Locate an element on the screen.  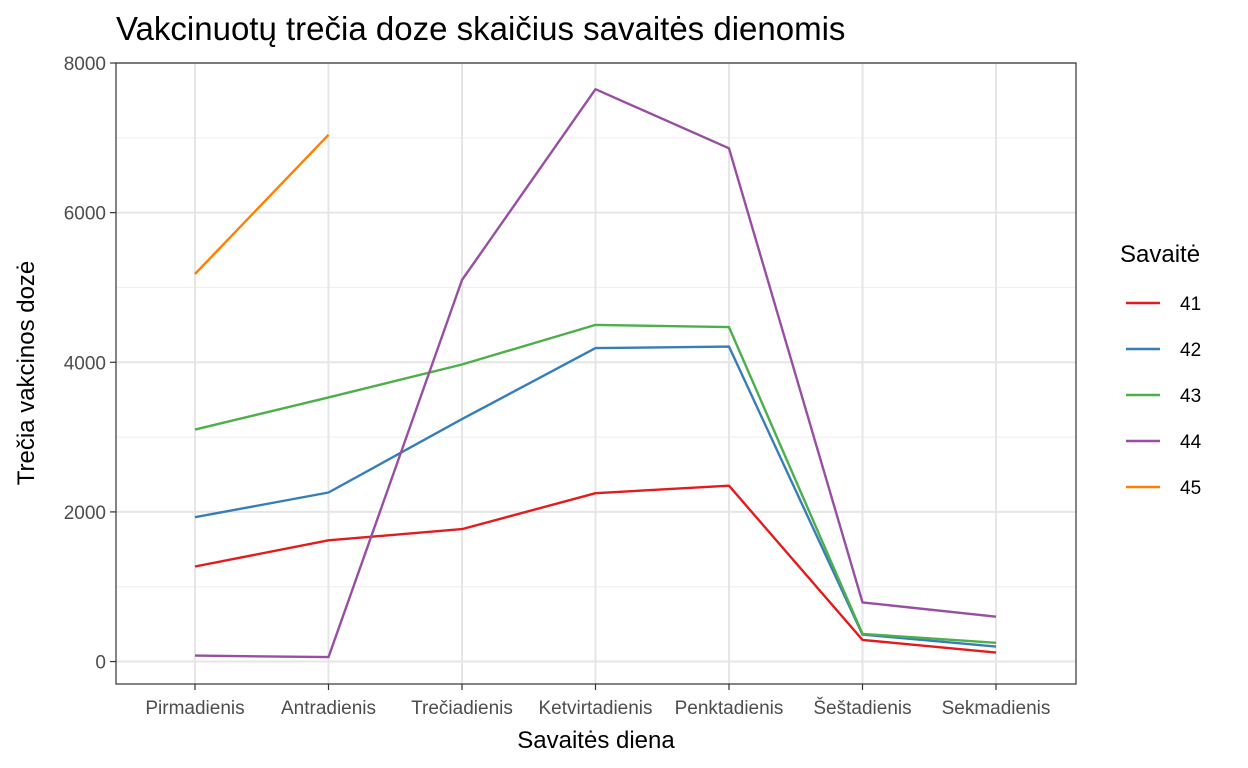
y-tick-label: 2000 is located at coordinates (85, 513).